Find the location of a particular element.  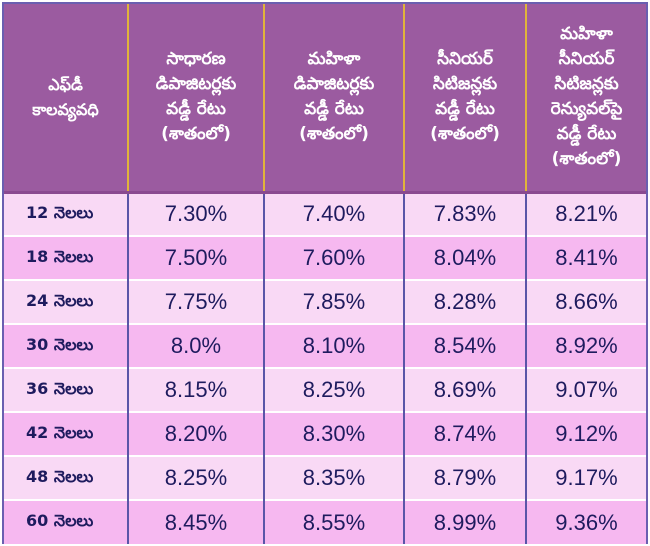

senior-rate-cell: 8.74% is located at coordinates (464, 433).